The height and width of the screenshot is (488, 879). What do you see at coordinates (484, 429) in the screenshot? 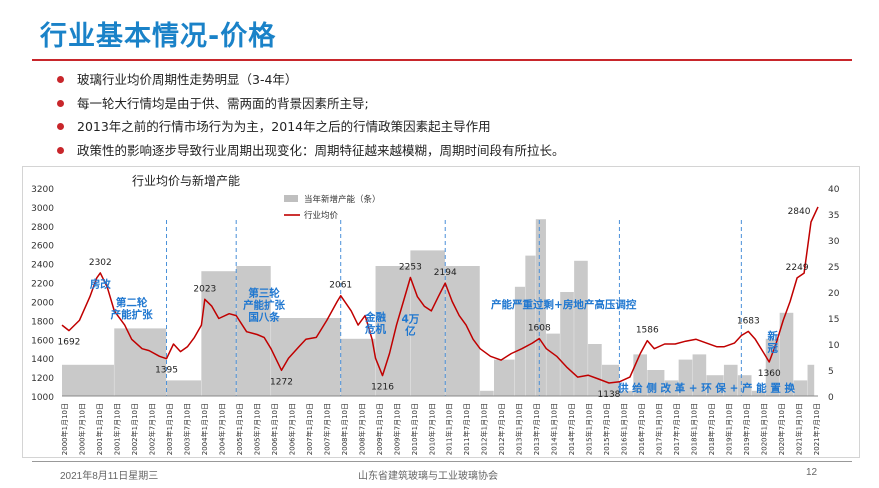
I see `x-tick-label: 2012年1月10日` at bounding box center [484, 429].